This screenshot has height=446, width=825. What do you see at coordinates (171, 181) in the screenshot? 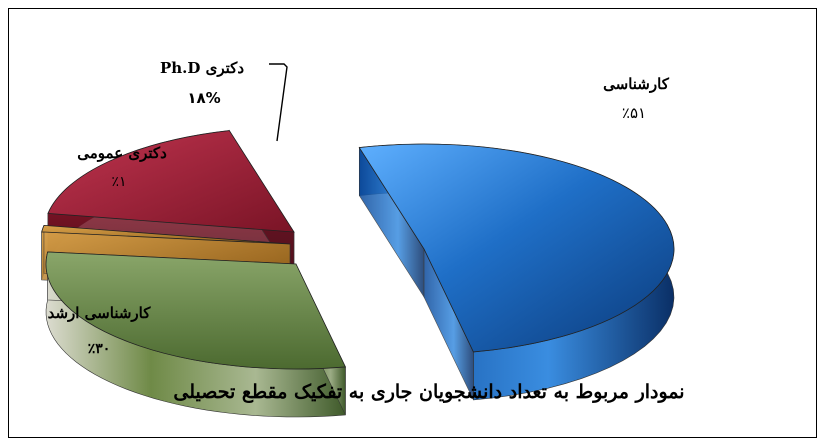
I see `slice-phd-top` at bounding box center [171, 181].